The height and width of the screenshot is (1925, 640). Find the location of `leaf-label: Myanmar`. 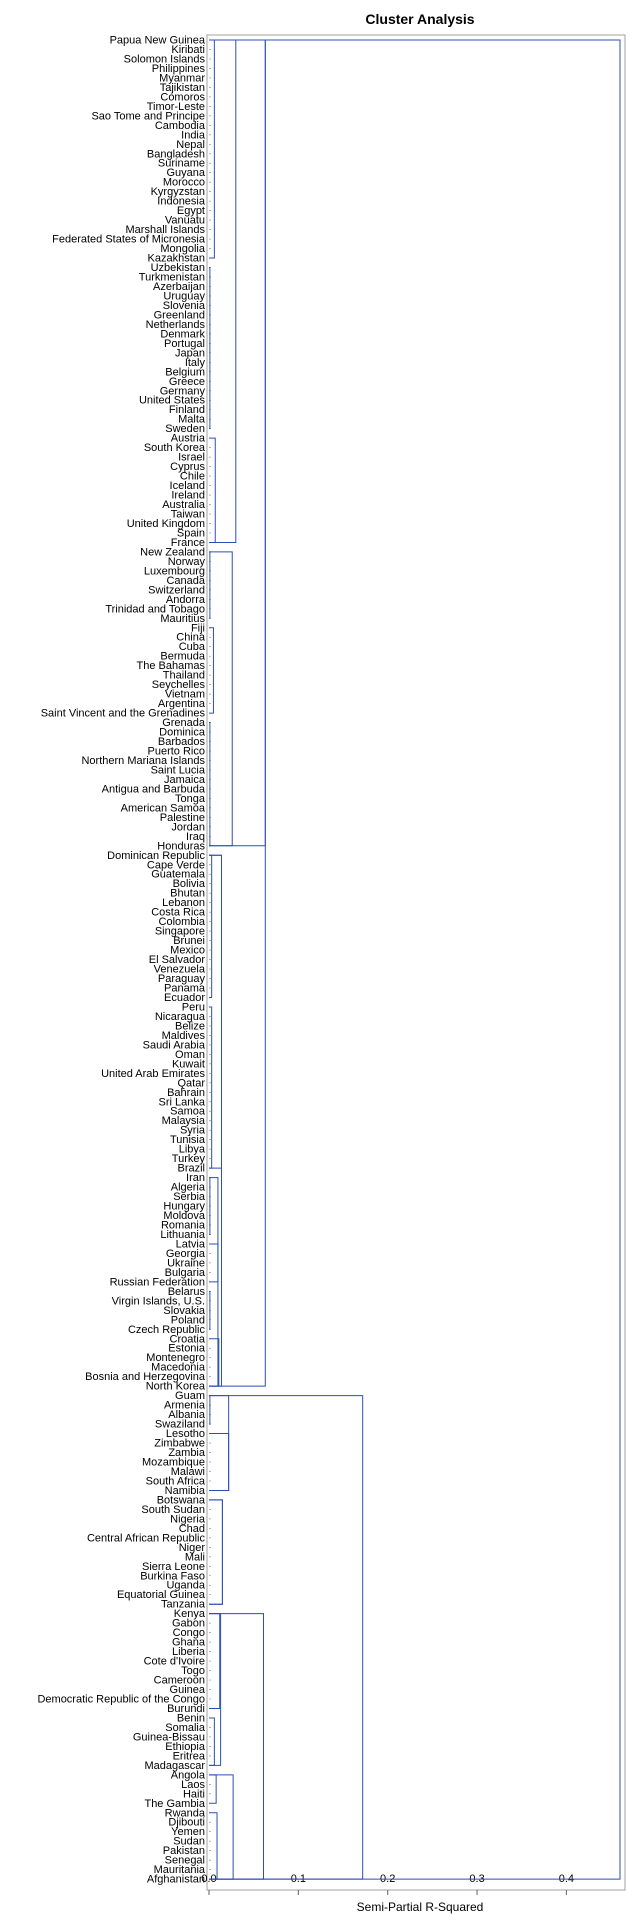

leaf-label: Myanmar is located at coordinates (182, 78).